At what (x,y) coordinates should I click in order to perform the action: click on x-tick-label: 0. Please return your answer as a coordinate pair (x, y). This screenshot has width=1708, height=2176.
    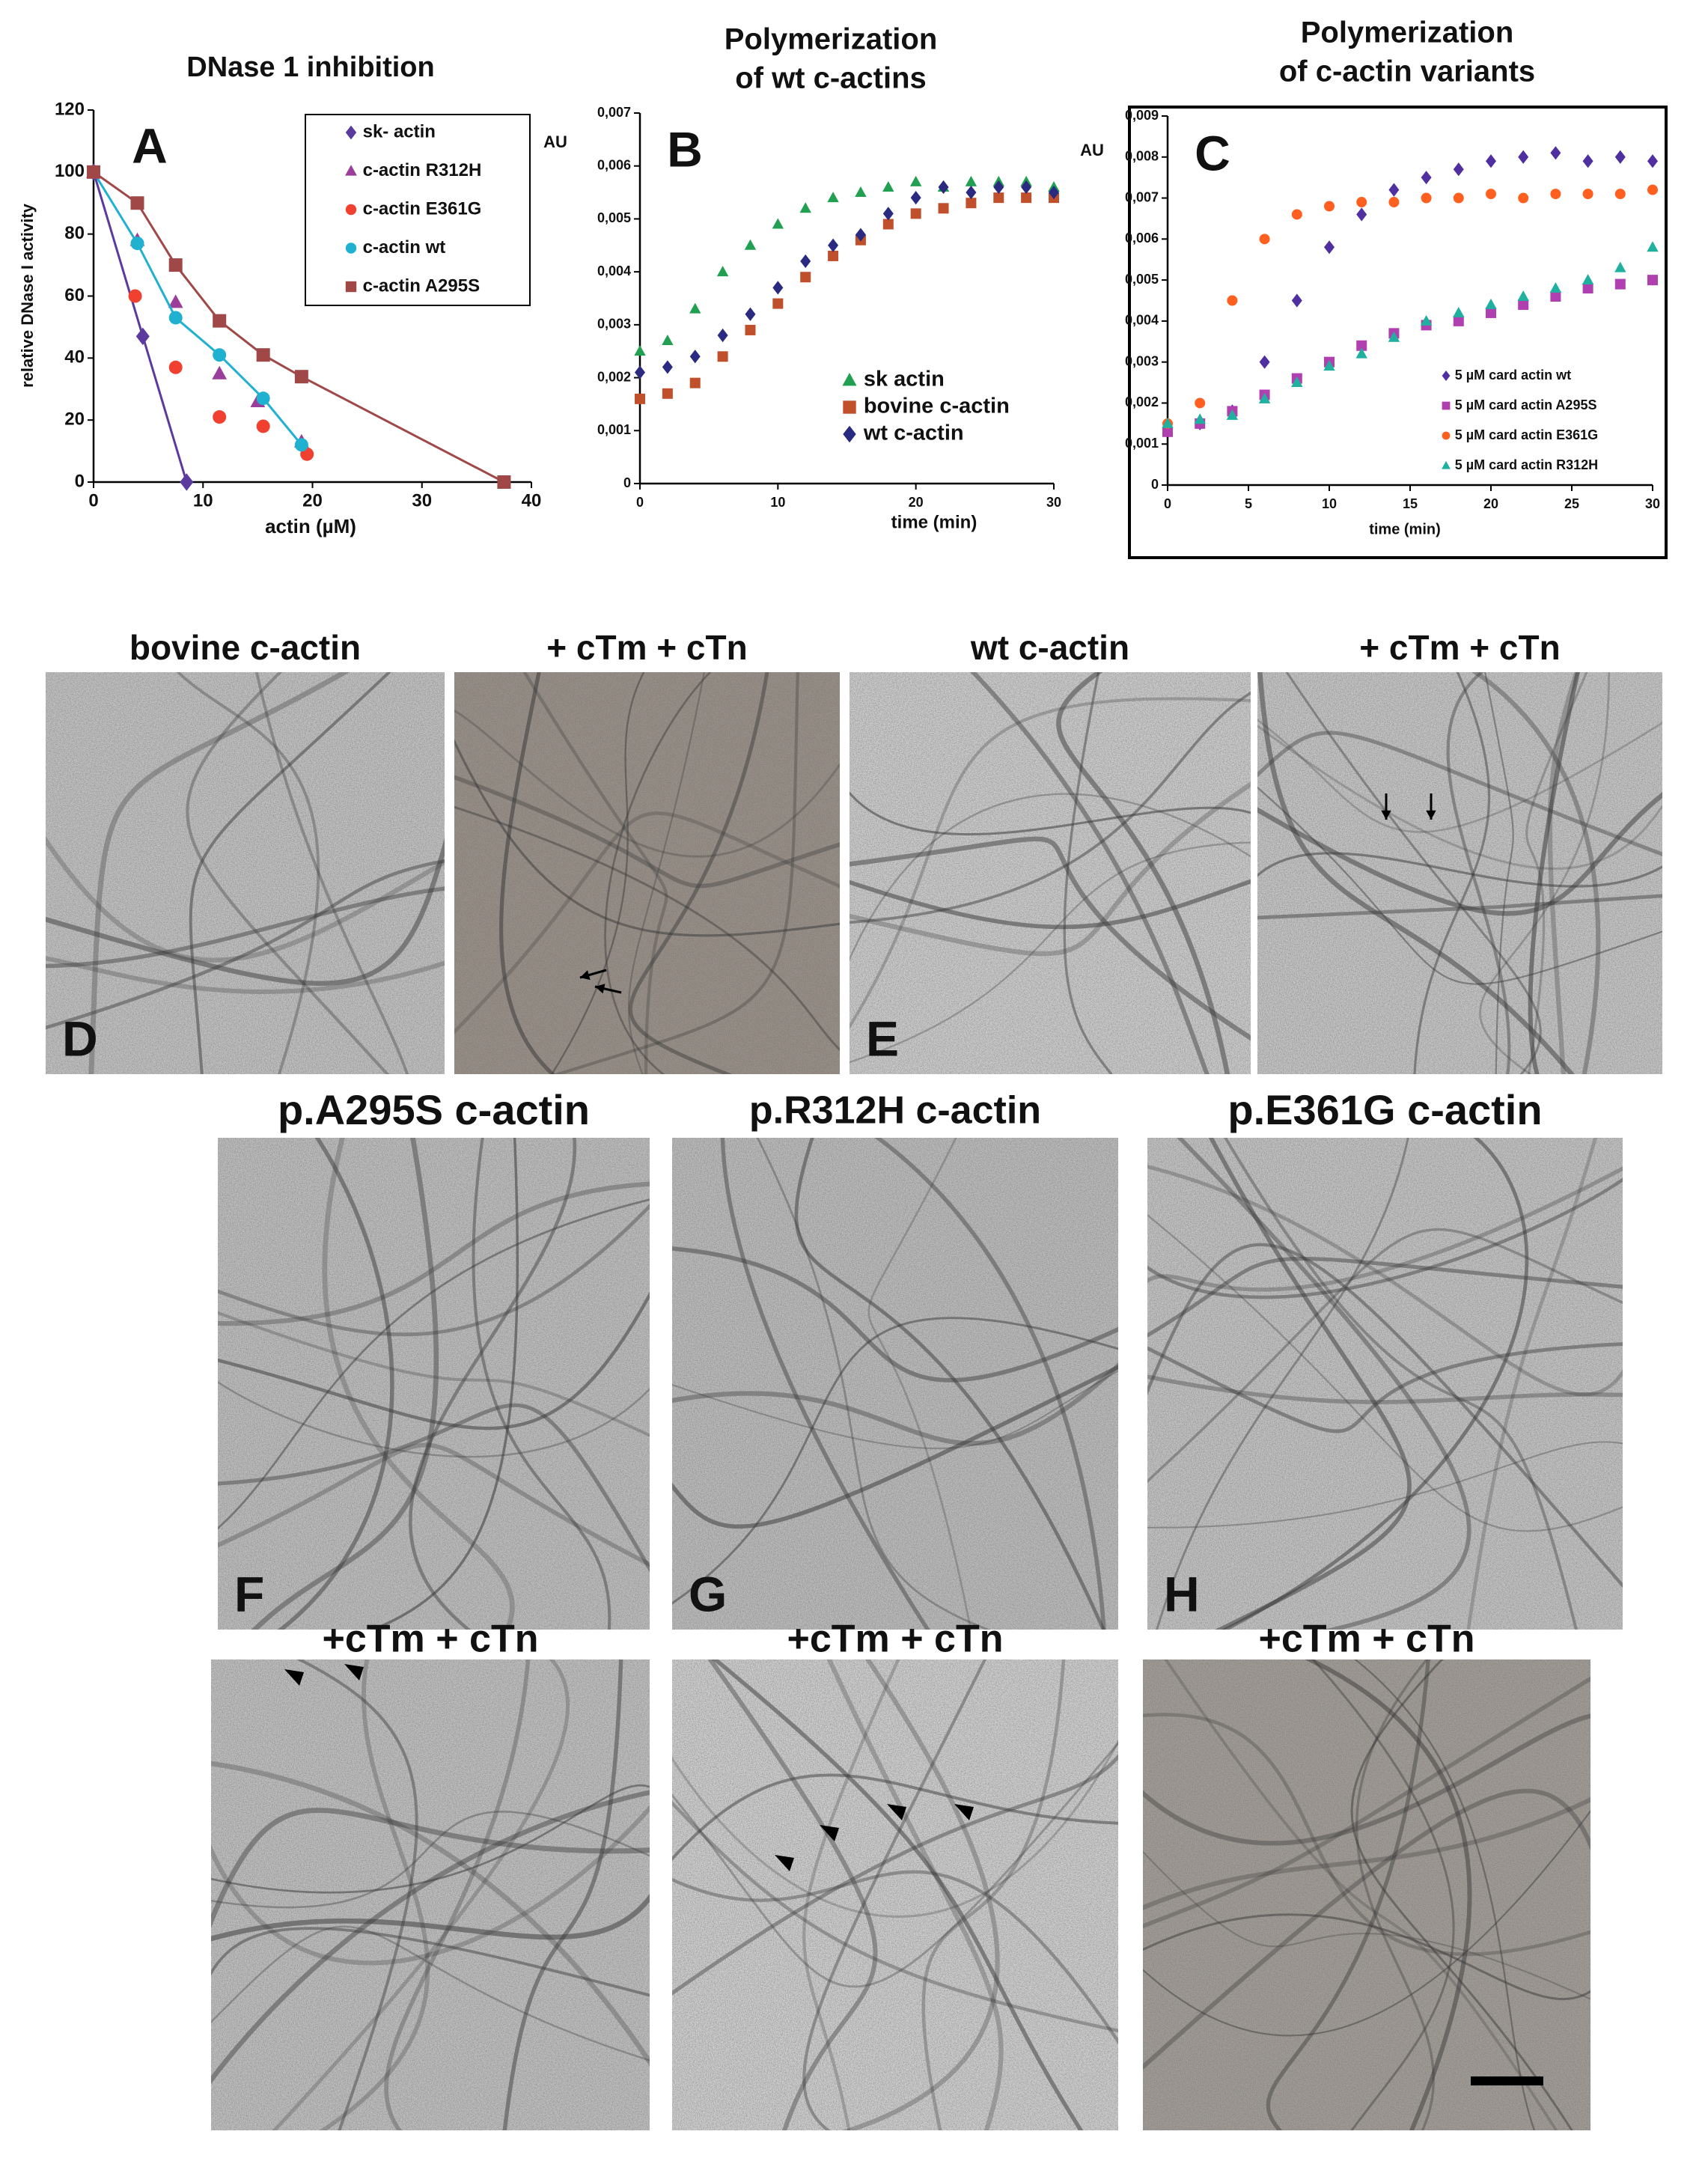
    Looking at the image, I should click on (640, 502).